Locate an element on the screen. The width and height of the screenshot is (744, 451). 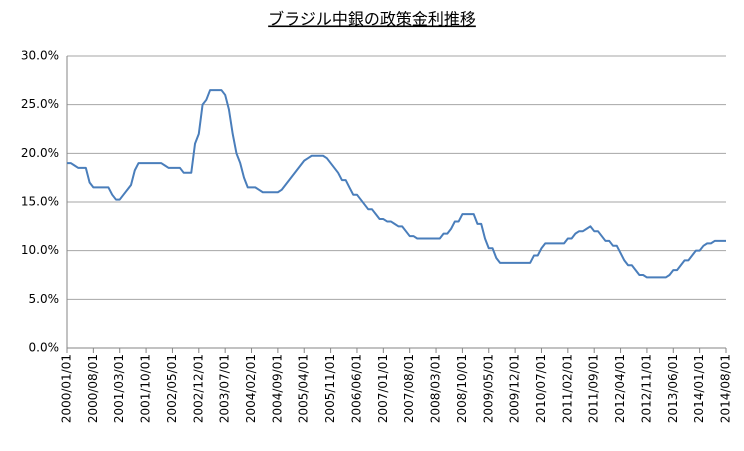
x-tick-label: 2008/10/01 is located at coordinates (462, 388).